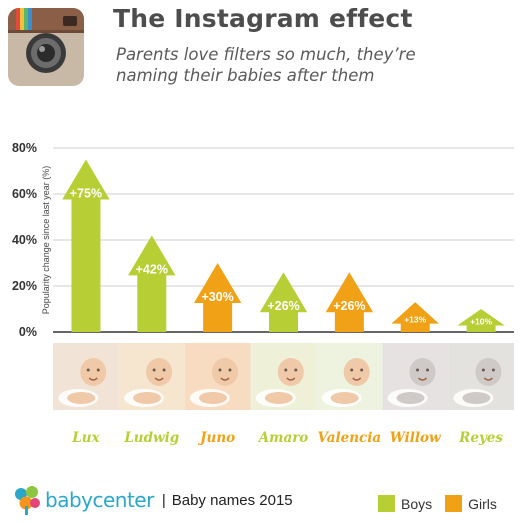 The height and width of the screenshot is (523, 520). I want to click on y-tick-label: 20%, so click(24, 286).